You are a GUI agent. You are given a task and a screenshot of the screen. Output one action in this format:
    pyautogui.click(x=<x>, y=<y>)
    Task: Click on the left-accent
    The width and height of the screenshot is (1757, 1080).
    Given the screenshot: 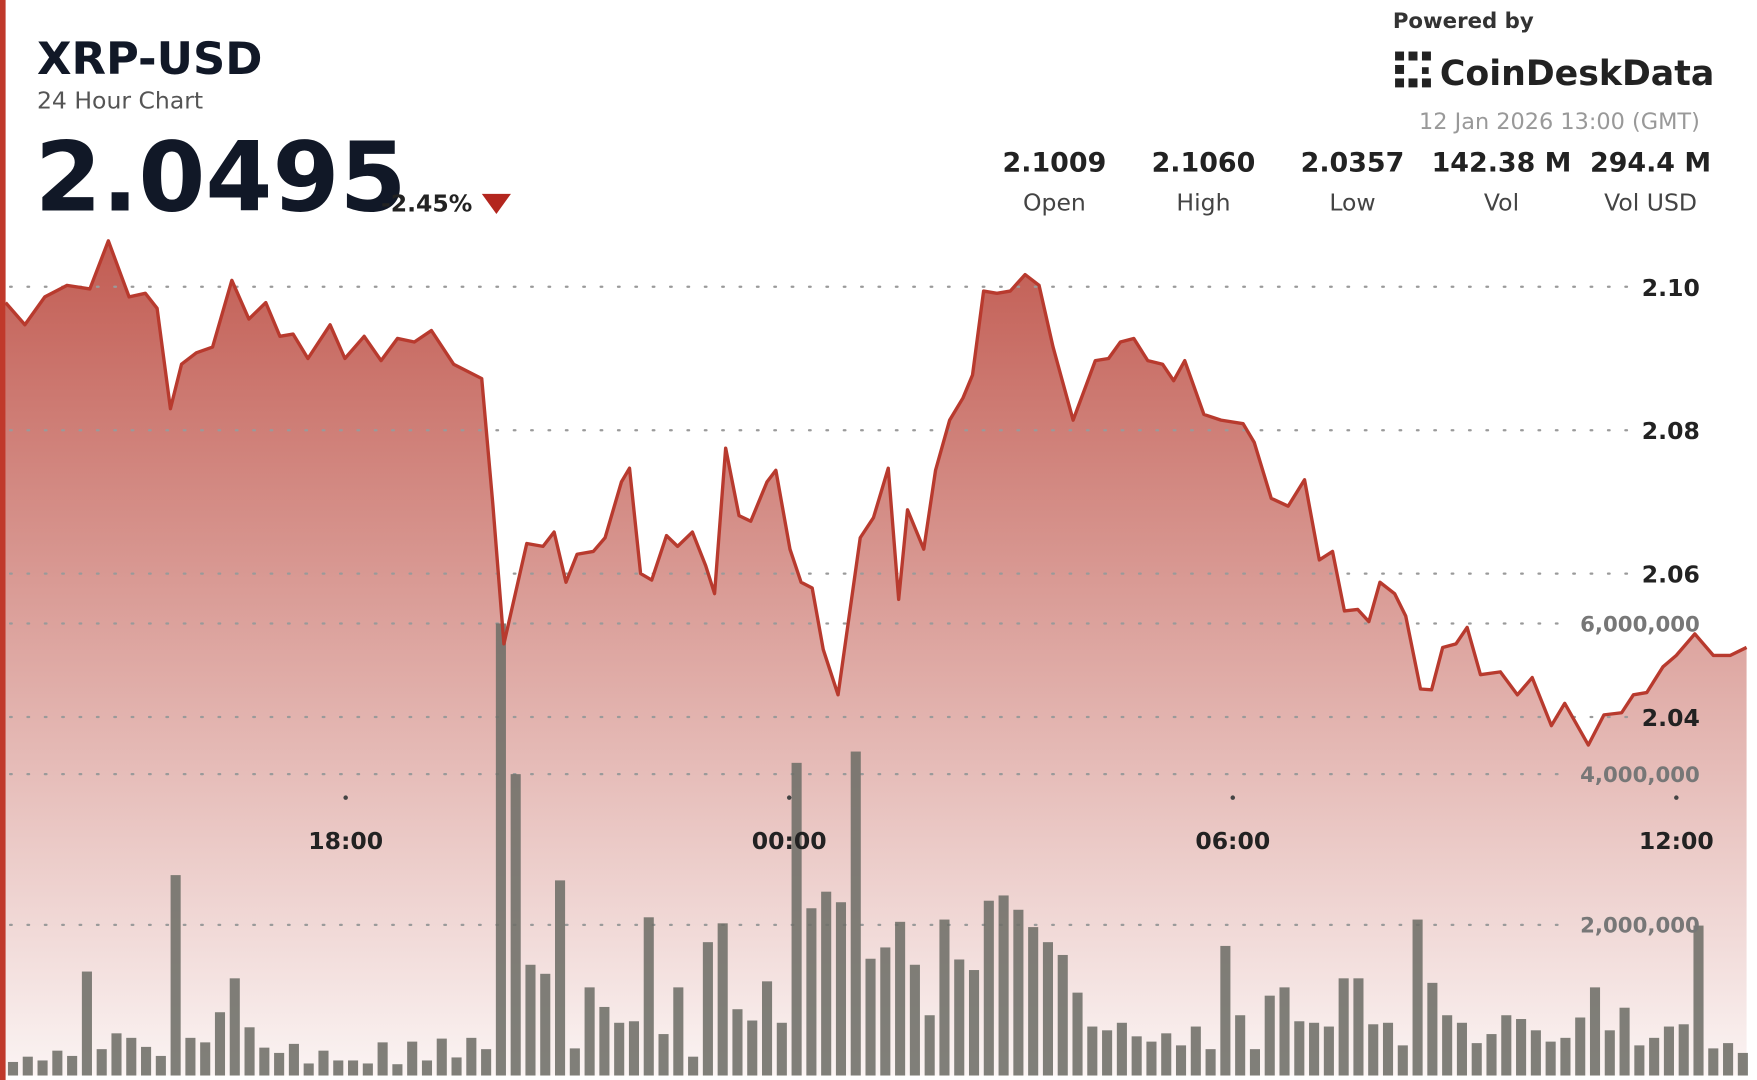 What is the action you would take?
    pyautogui.click(x=3, y=540)
    